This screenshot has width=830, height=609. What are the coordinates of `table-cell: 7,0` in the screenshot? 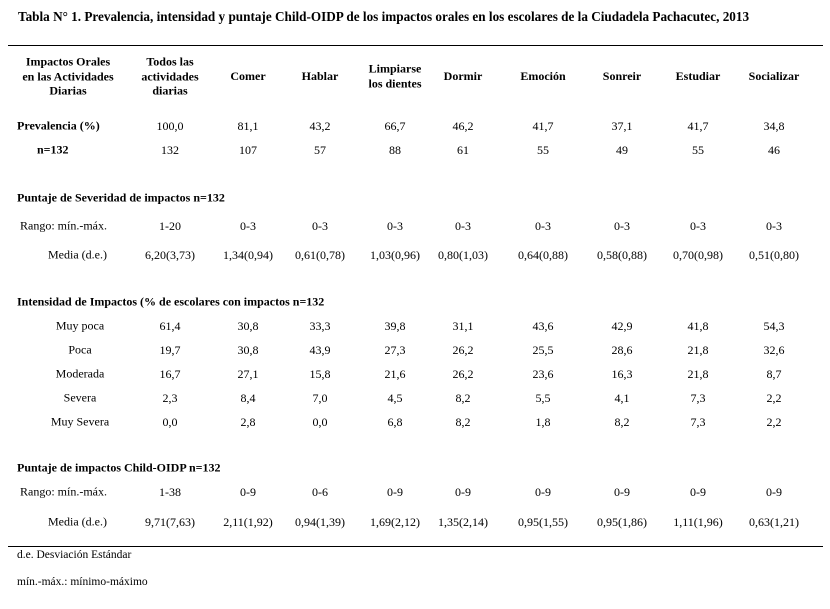 It's located at (320, 398).